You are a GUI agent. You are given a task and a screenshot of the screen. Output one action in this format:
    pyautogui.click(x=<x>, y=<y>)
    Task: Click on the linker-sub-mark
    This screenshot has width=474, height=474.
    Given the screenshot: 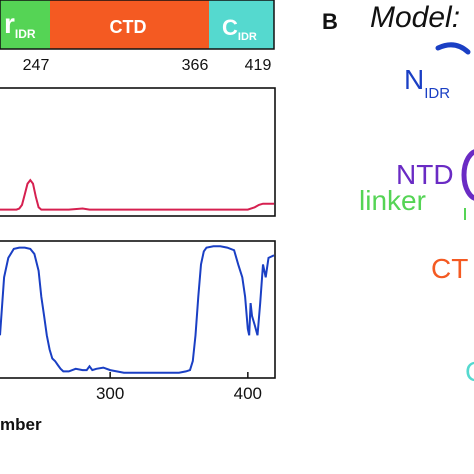 What is the action you would take?
    pyautogui.click(x=465, y=214)
    